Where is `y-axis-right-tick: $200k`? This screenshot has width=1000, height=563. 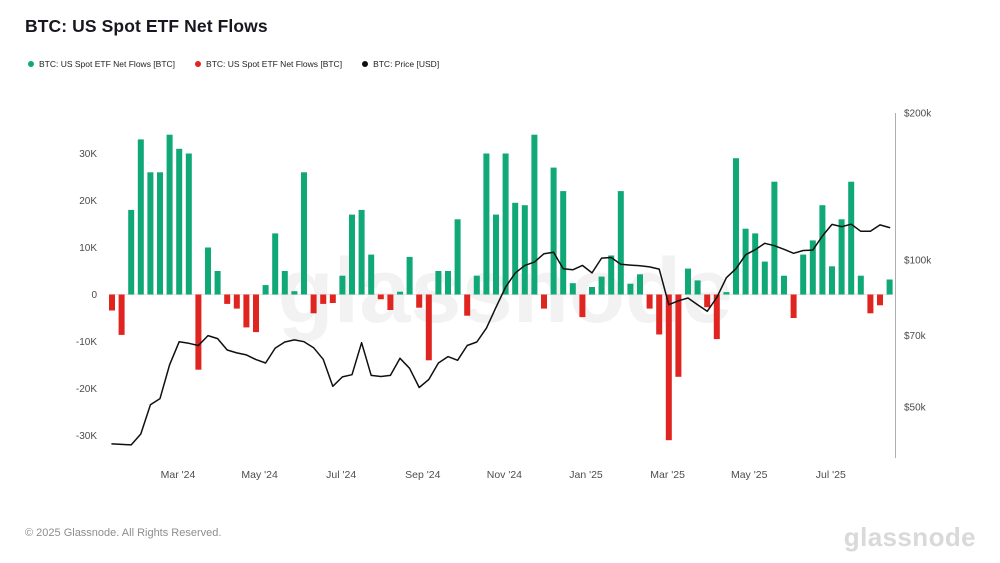 y-axis-right-tick: $200k is located at coordinates (918, 114).